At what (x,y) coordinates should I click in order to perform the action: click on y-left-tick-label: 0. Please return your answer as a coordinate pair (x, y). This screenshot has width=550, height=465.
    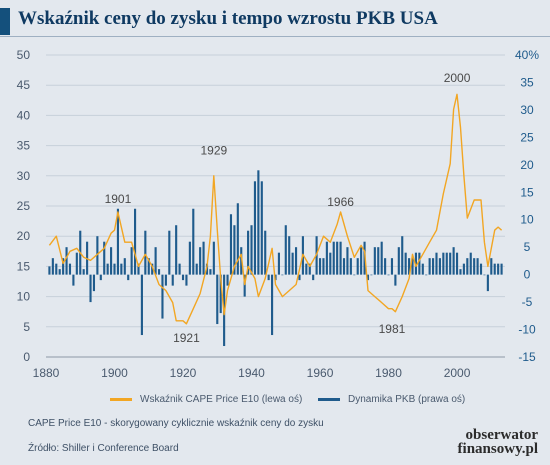
    Looking at the image, I should click on (26, 357).